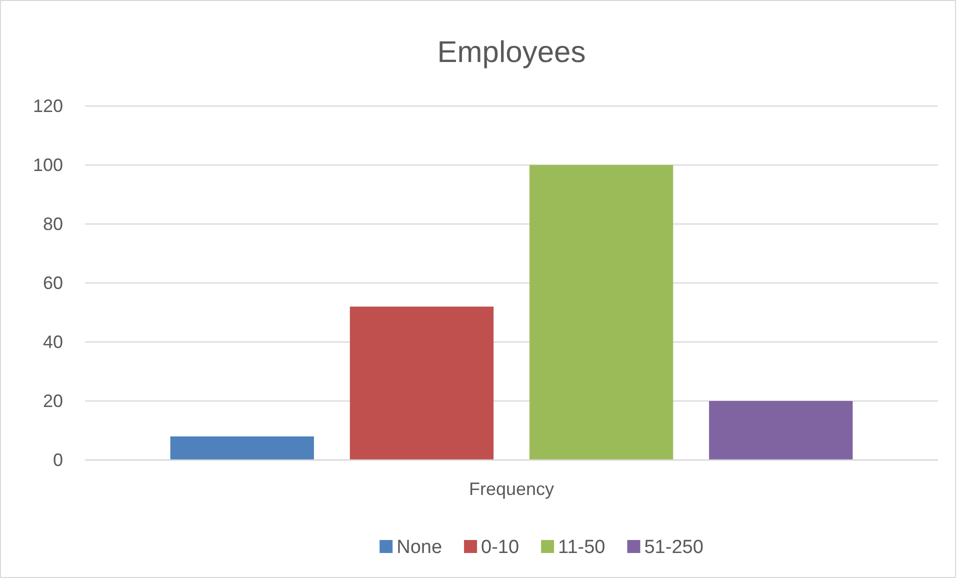  Describe the element at coordinates (52, 282) in the screenshot. I see `y-tick-label: 60` at that location.